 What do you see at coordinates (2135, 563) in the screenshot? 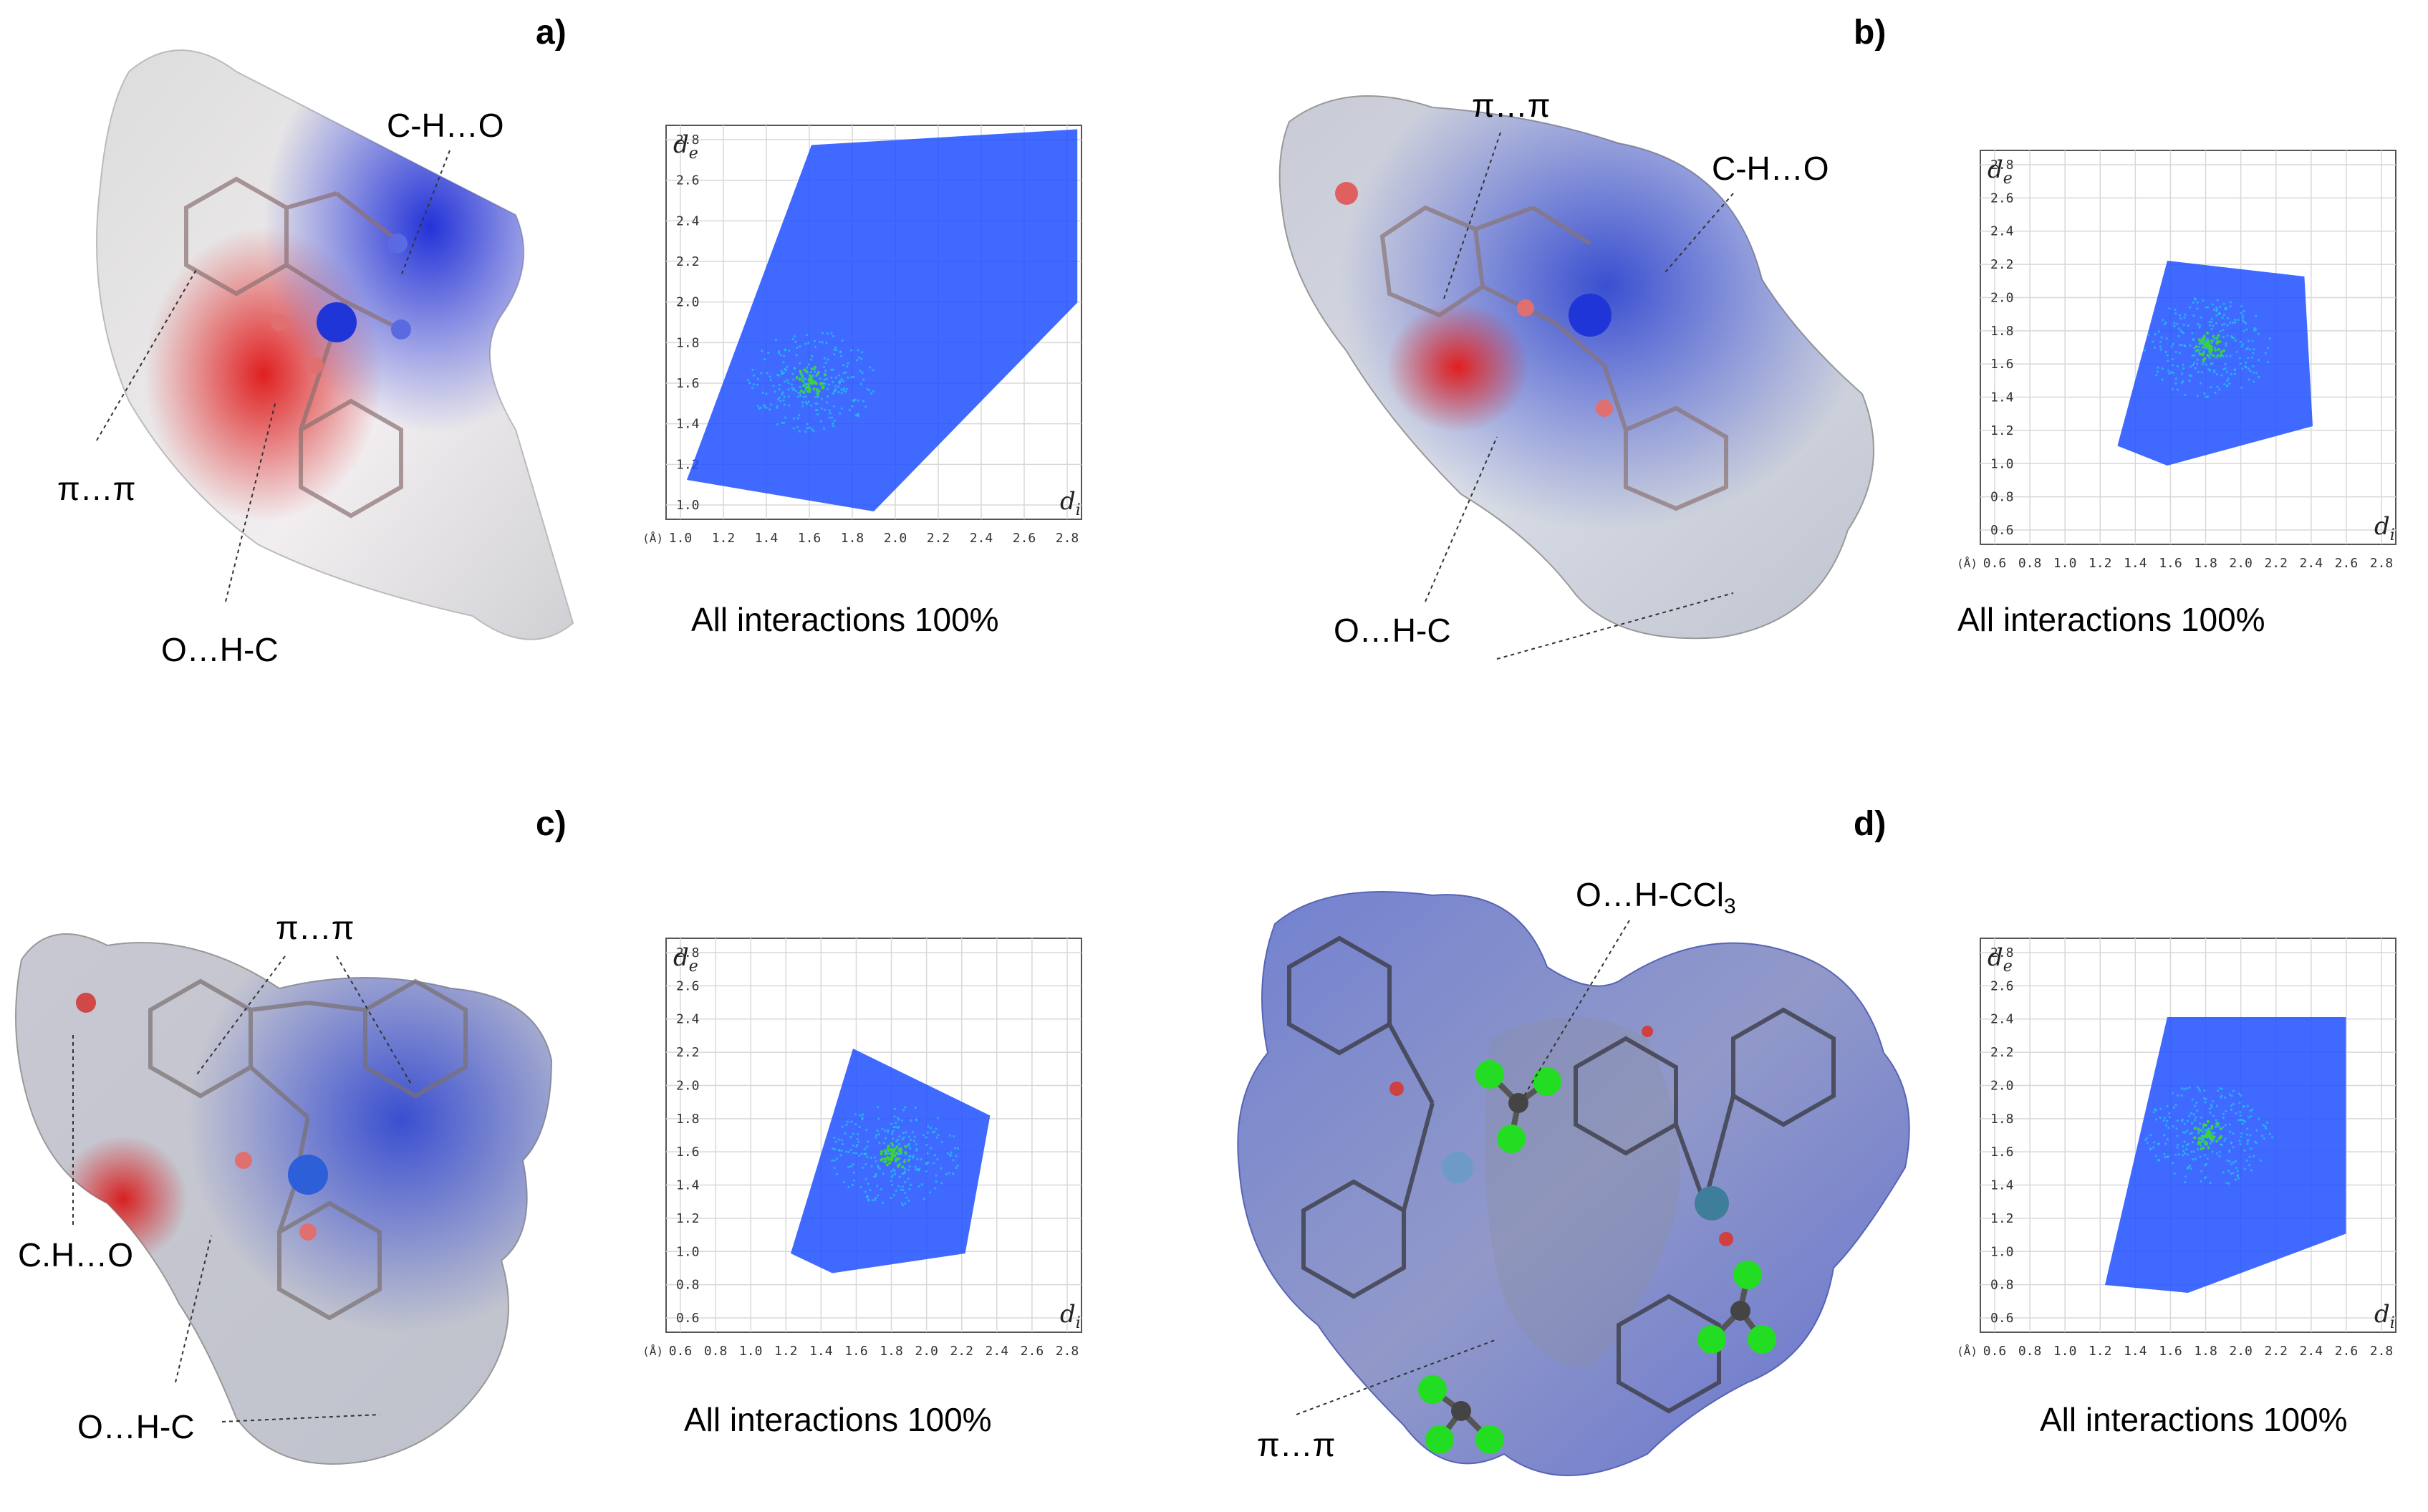
I see `x-tick-label: 1.4` at bounding box center [2135, 563].